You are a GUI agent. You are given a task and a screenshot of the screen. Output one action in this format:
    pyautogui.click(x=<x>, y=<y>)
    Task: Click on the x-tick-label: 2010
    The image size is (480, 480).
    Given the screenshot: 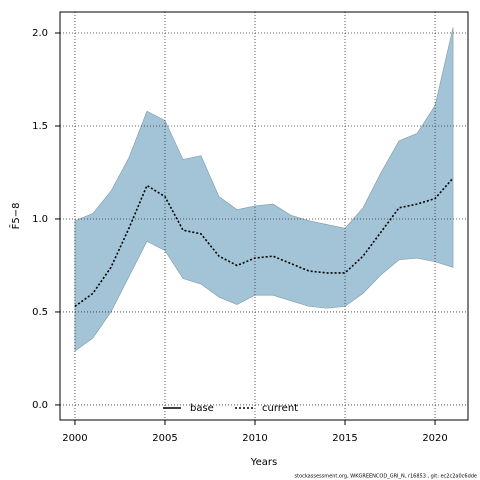 What is the action you would take?
    pyautogui.click(x=254, y=438)
    